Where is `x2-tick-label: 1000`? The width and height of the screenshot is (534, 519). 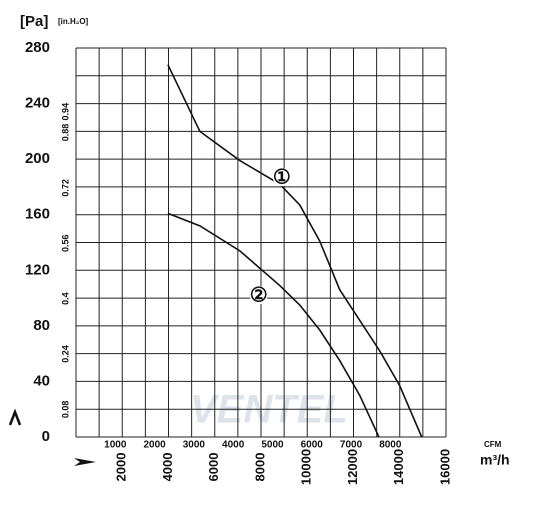 x2-tick-label: 1000 is located at coordinates (115, 445).